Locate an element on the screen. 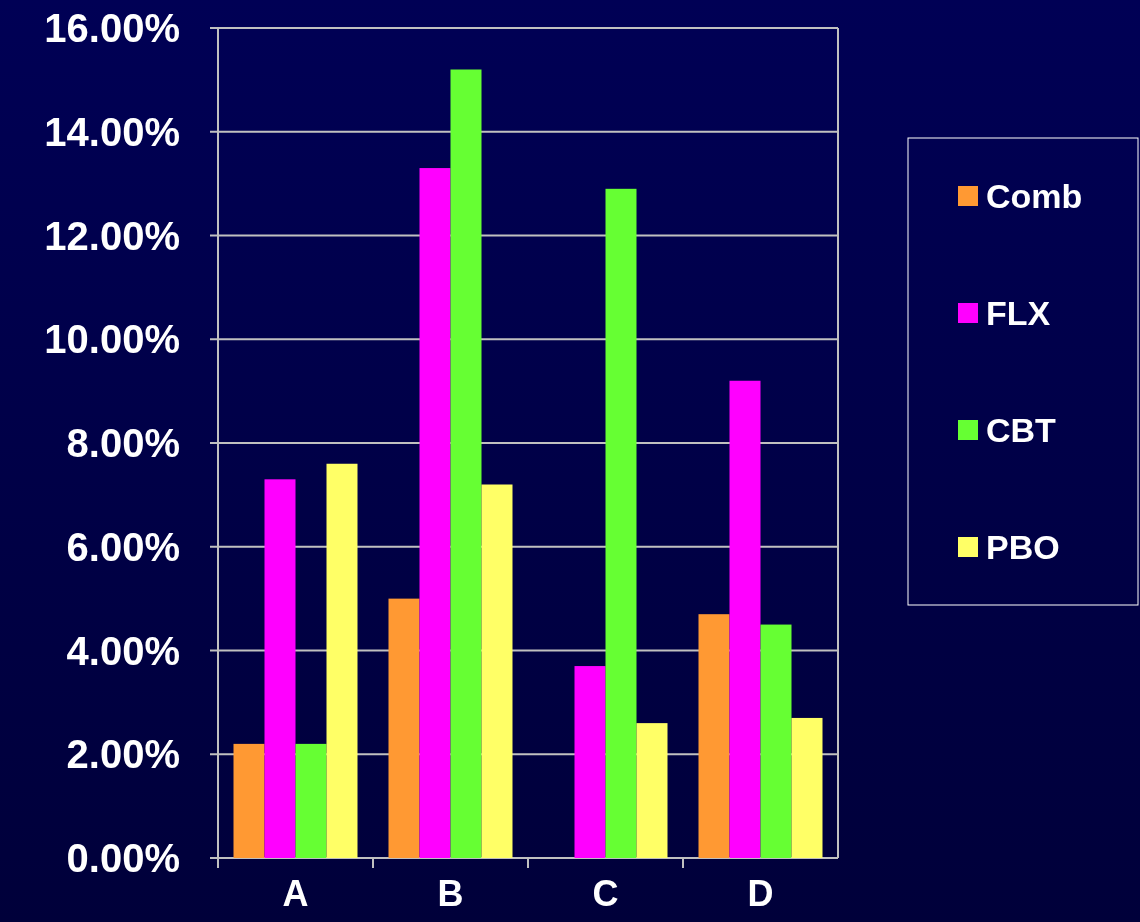 The image size is (1140, 922). y-tick-label: 8.00% is located at coordinates (123, 443).